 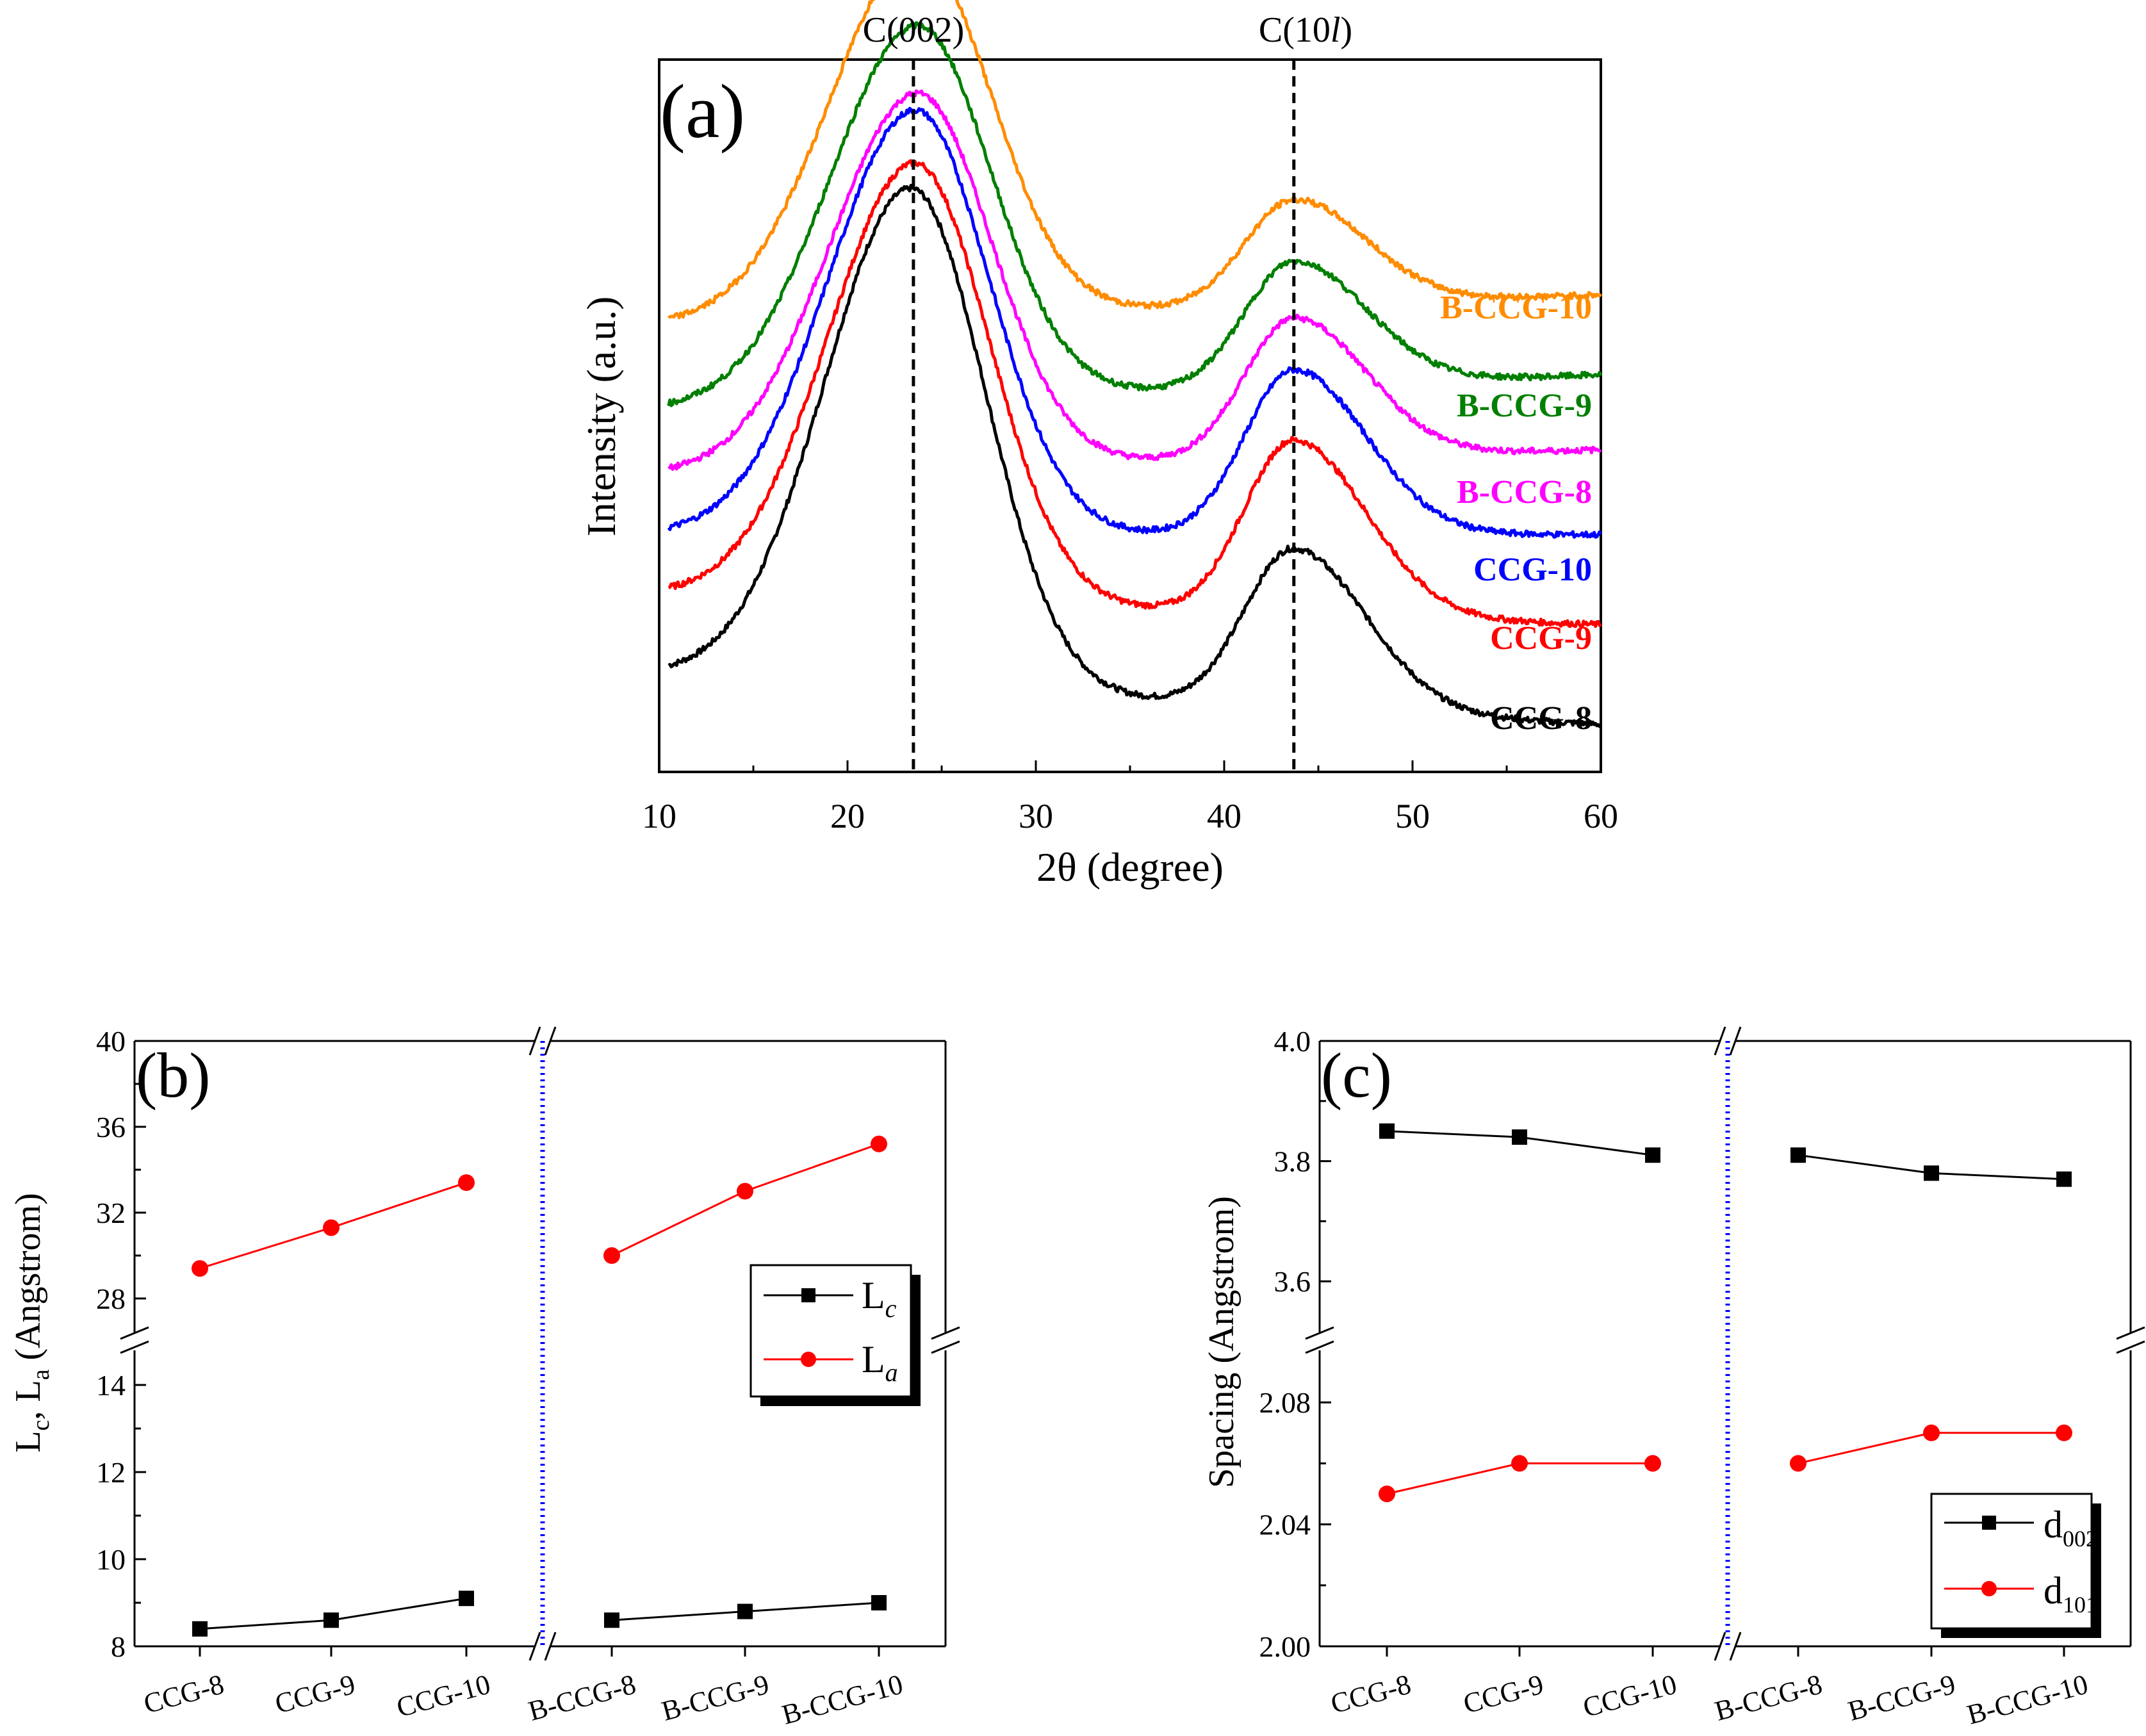 I want to click on panel-a-label: (a), so click(x=702, y=112).